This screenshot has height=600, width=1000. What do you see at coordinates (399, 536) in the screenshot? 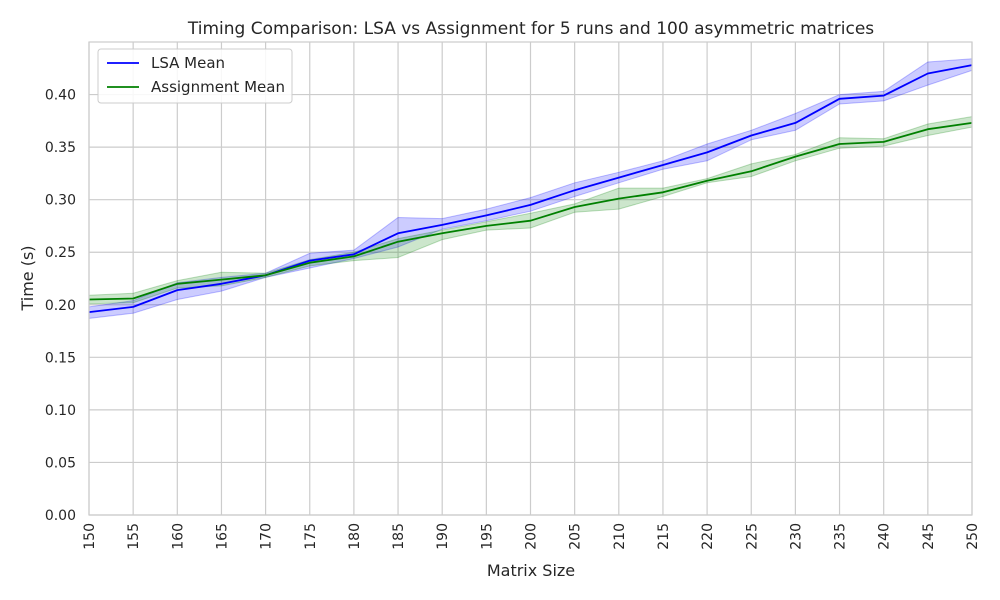
I see `x-tick-label: 185` at bounding box center [399, 536].